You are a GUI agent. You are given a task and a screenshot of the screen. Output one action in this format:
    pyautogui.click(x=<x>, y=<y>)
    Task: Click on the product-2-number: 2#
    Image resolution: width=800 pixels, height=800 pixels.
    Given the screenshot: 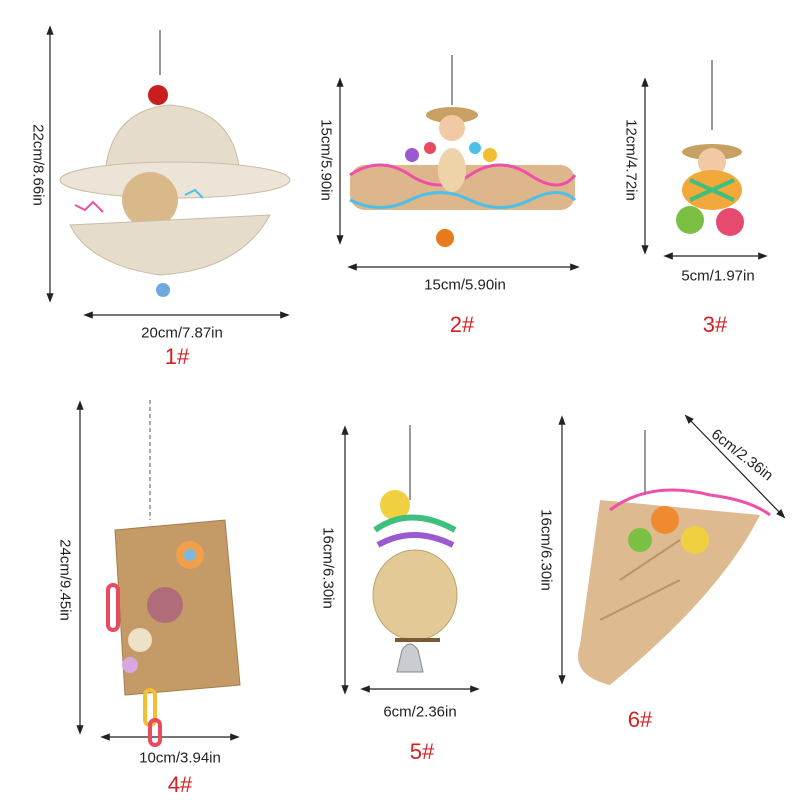 What is the action you would take?
    pyautogui.click(x=462, y=324)
    